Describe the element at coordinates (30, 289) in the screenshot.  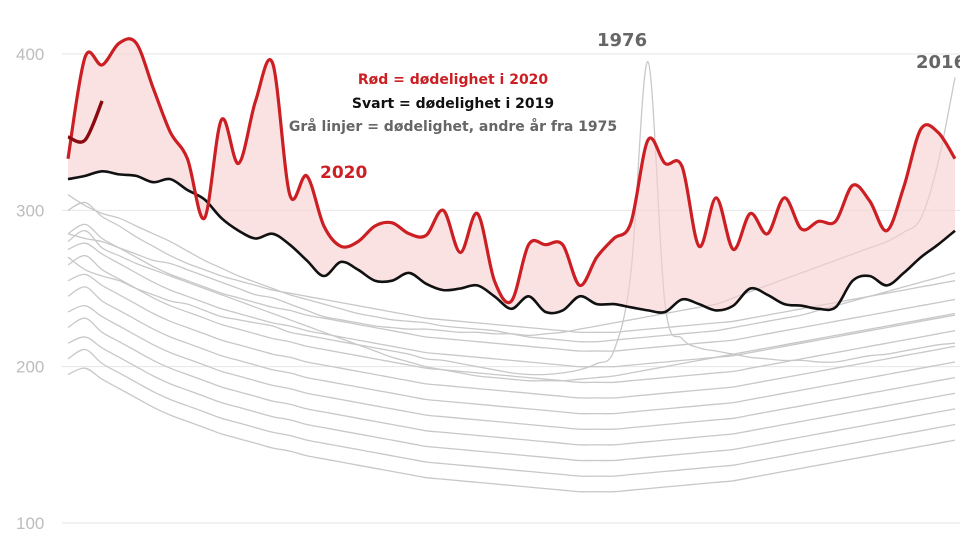
I see `y-axis-ticks: 100 200 300 400` at that location.